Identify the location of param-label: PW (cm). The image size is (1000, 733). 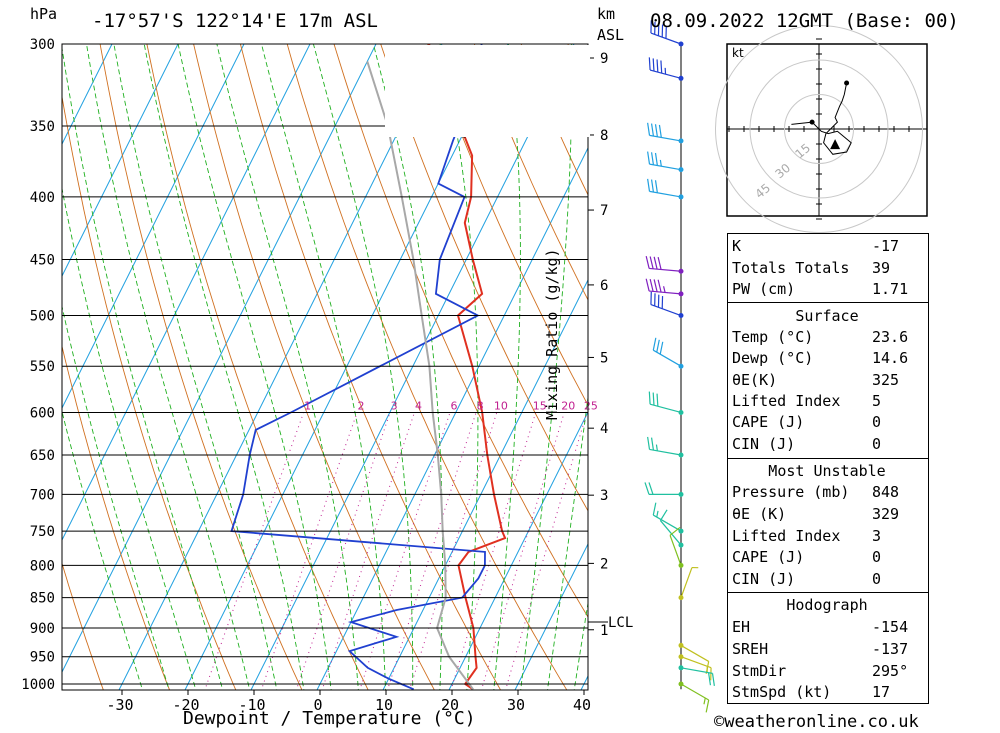
(764, 289).